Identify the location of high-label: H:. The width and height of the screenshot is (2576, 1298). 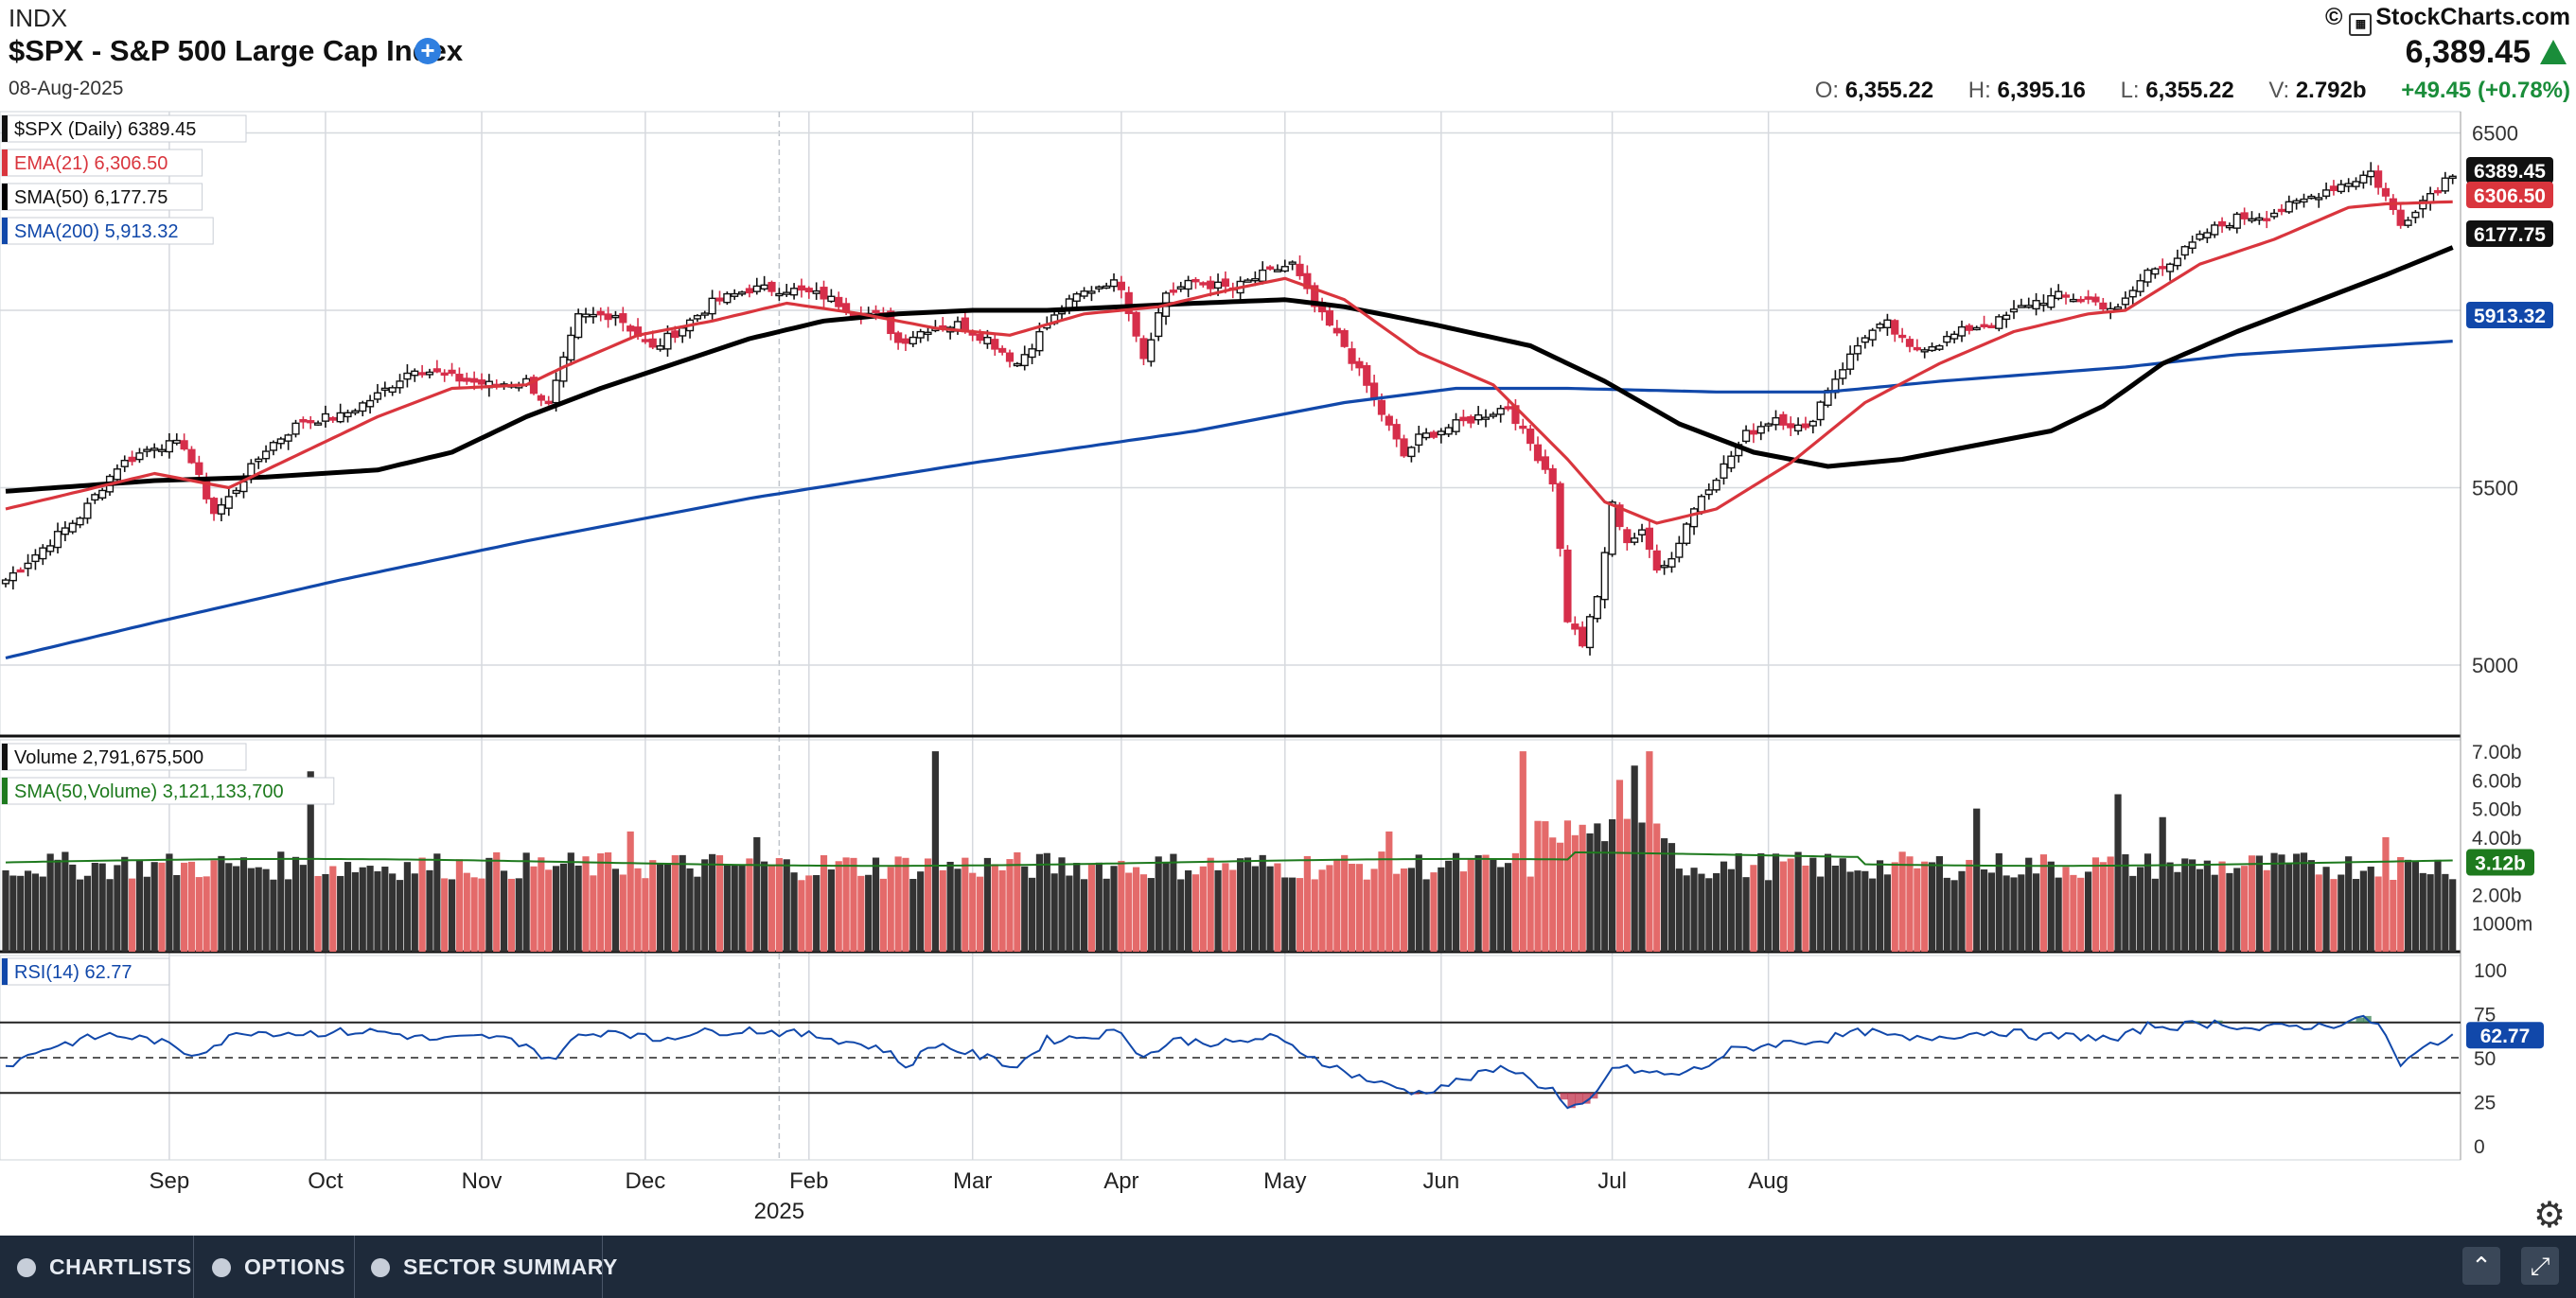
(1979, 90).